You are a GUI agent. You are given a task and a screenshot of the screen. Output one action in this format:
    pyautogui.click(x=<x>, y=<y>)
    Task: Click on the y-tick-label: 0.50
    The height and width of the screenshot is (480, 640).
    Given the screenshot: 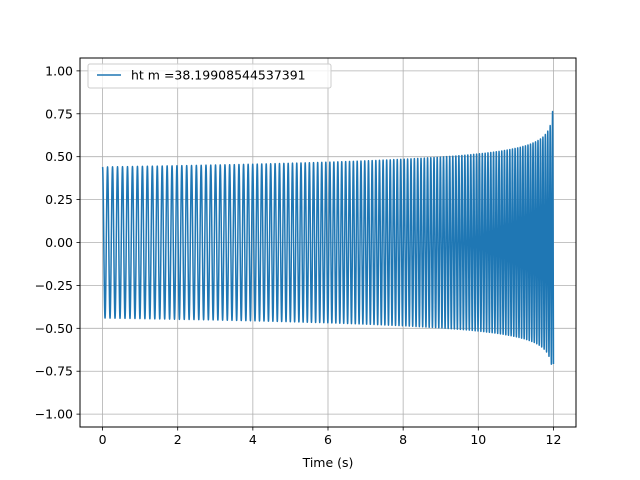 What is the action you would take?
    pyautogui.click(x=59, y=156)
    